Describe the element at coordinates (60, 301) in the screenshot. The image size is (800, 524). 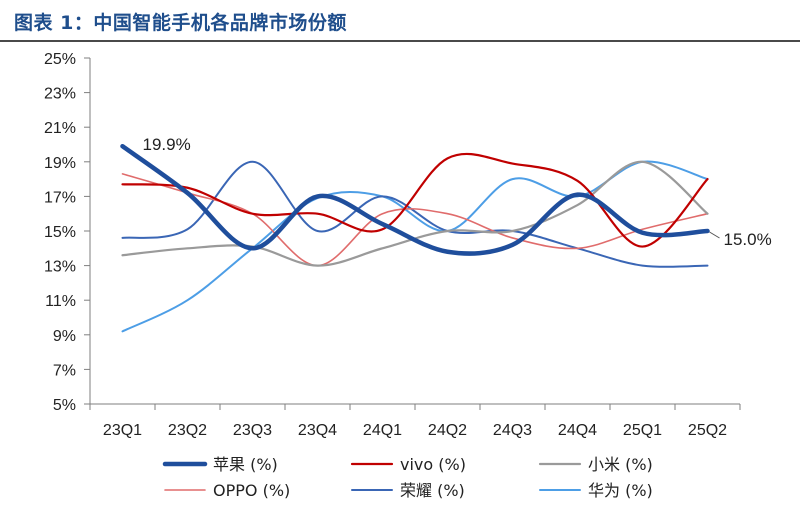
I see `y-tick-label: 11%` at that location.